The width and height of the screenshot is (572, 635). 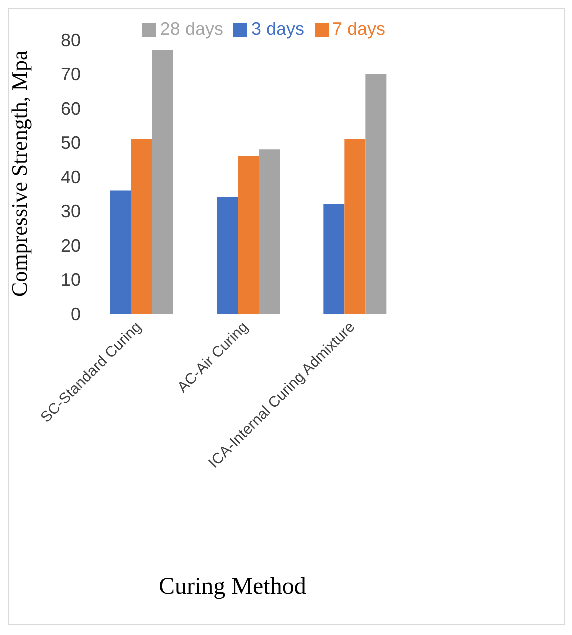 What do you see at coordinates (70, 108) in the screenshot?
I see `y-tick-label: 60` at bounding box center [70, 108].